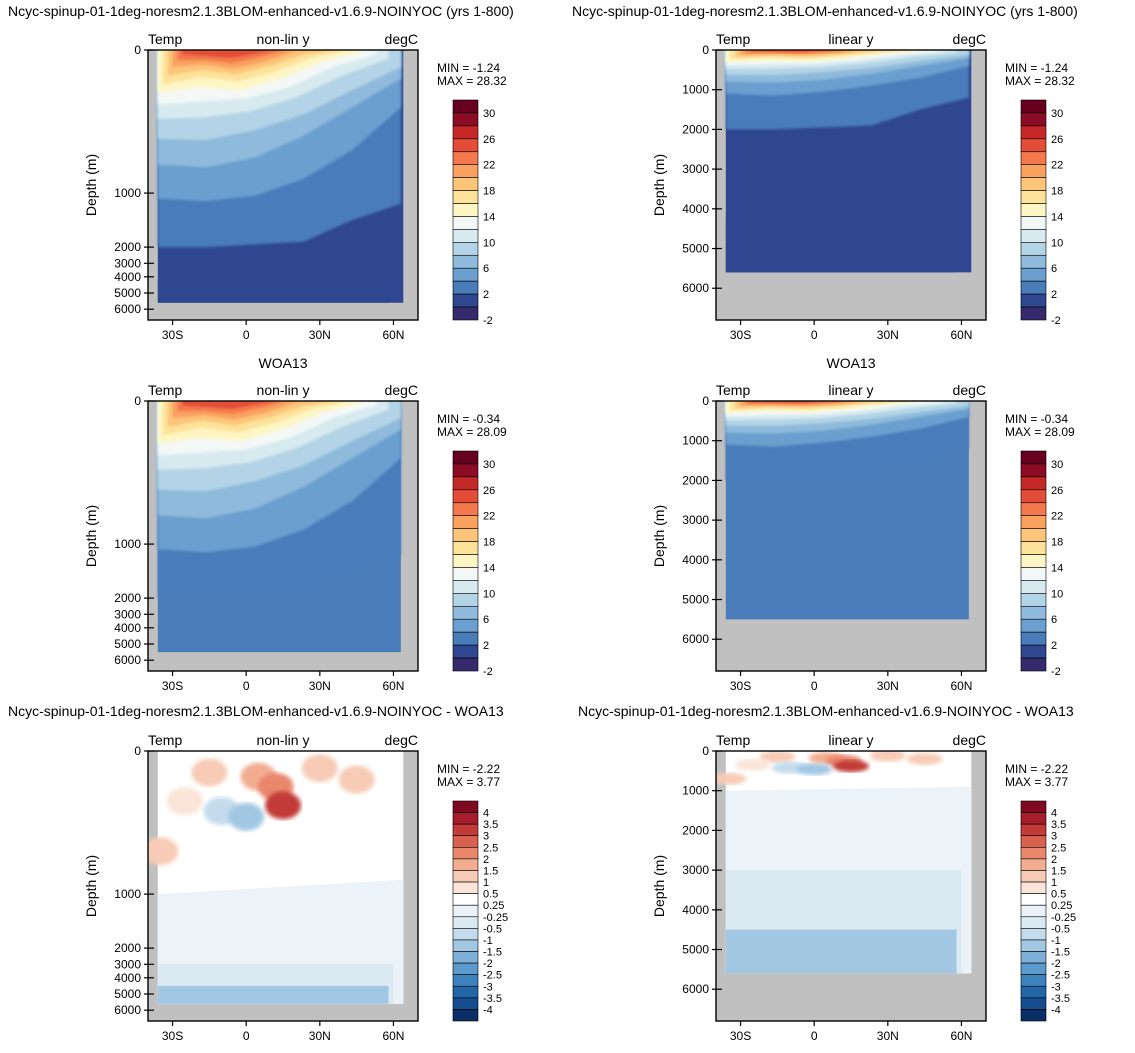  I want to click on colorbar-label: -1.5, so click(492, 953).